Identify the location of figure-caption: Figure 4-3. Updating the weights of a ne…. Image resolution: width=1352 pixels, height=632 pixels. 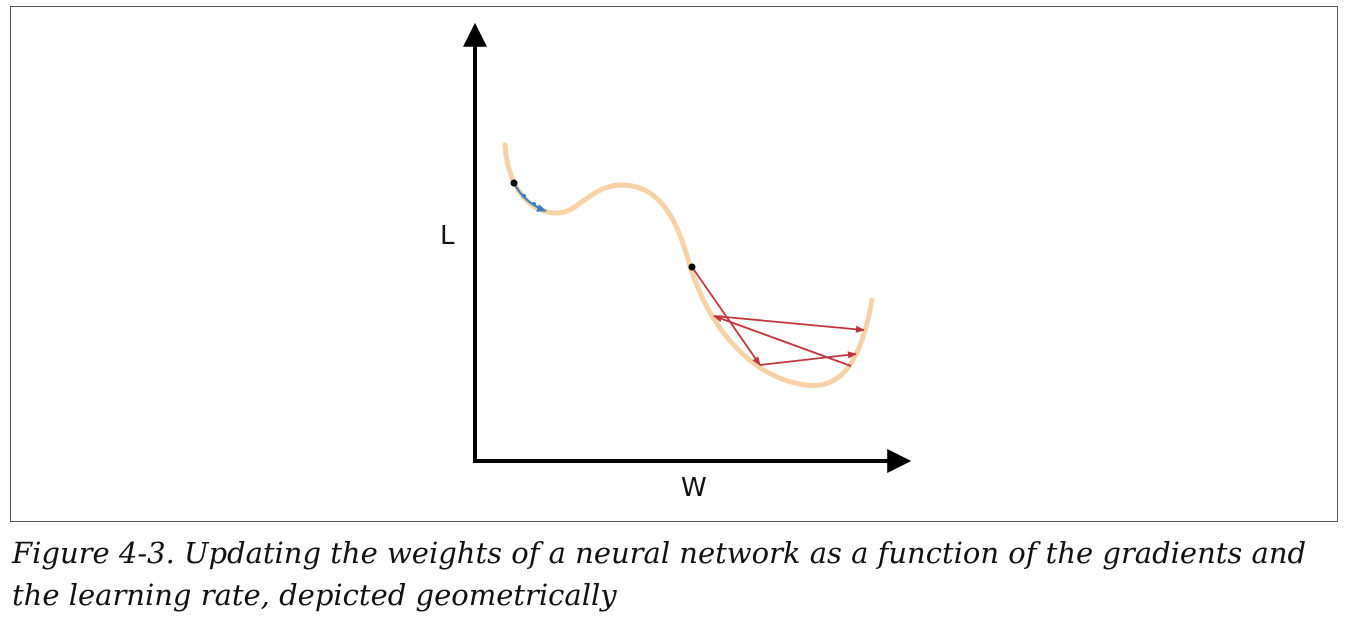
(677, 574).